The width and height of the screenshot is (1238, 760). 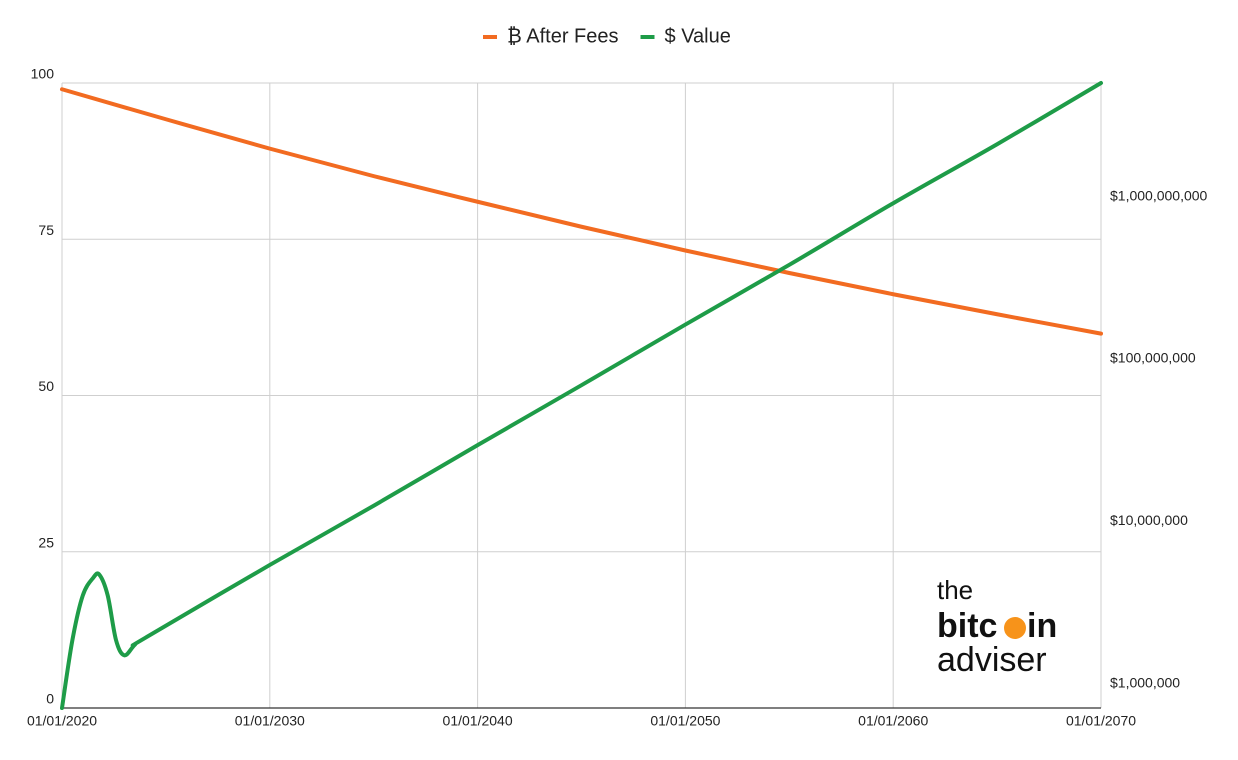 What do you see at coordinates (46, 230) in the screenshot?
I see `y-tick-label: 75` at bounding box center [46, 230].